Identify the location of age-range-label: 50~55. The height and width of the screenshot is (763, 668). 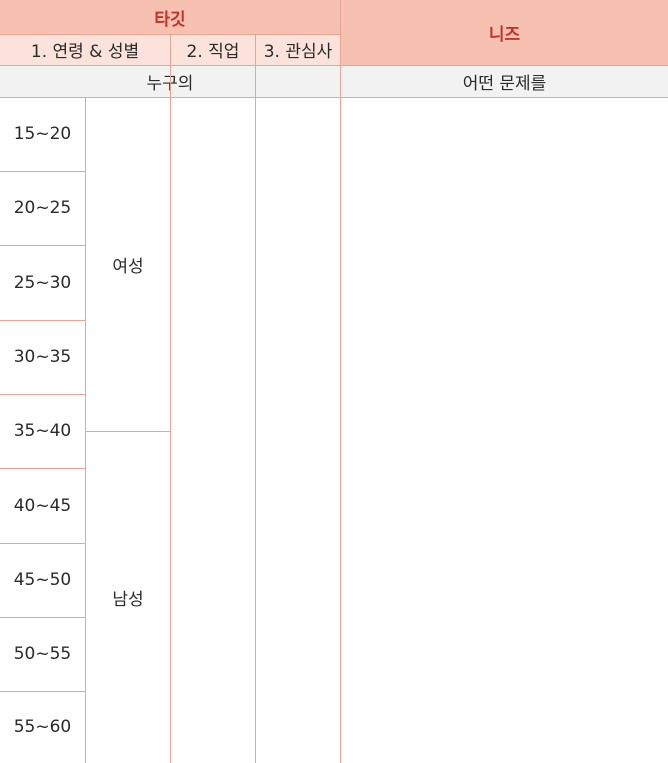
(42, 654).